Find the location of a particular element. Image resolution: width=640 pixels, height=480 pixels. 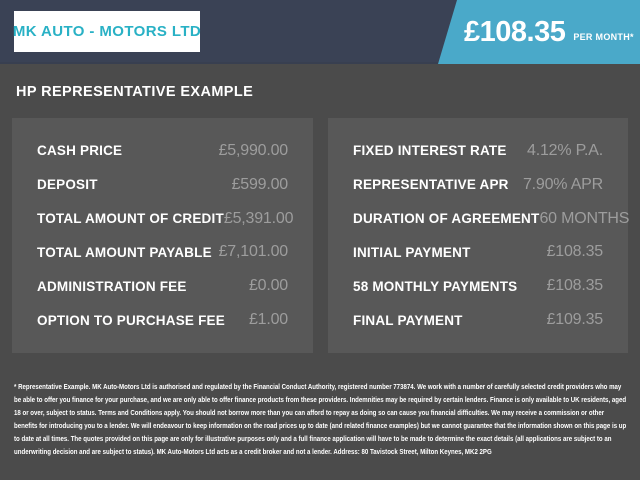

finance-row-final-payment: FINAL PAYMENT £109.35 is located at coordinates (478, 320).